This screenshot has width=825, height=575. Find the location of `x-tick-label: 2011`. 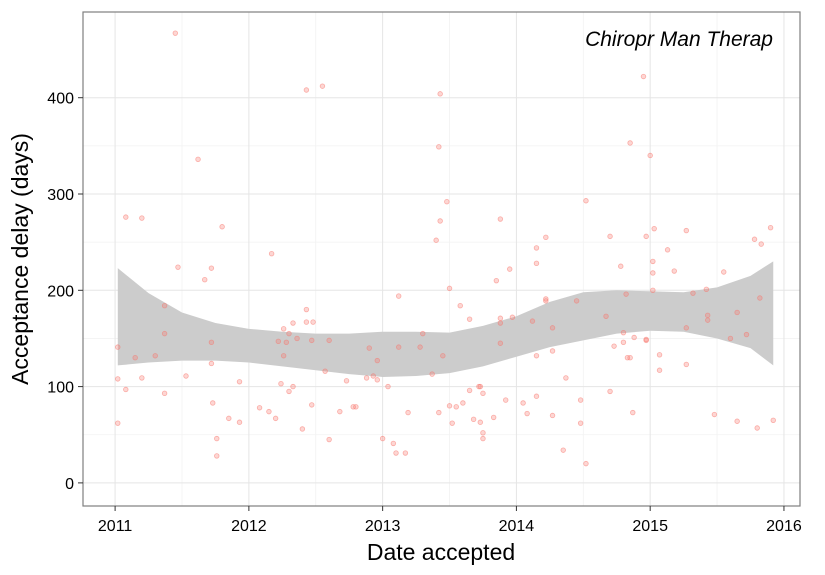

x-tick-label: 2011 is located at coordinates (115, 526).